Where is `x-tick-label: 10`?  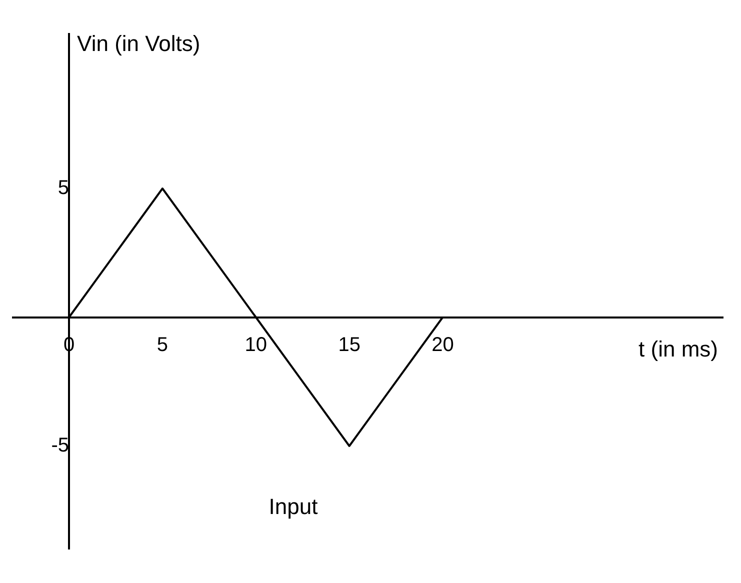
x-tick-label: 10 is located at coordinates (256, 345).